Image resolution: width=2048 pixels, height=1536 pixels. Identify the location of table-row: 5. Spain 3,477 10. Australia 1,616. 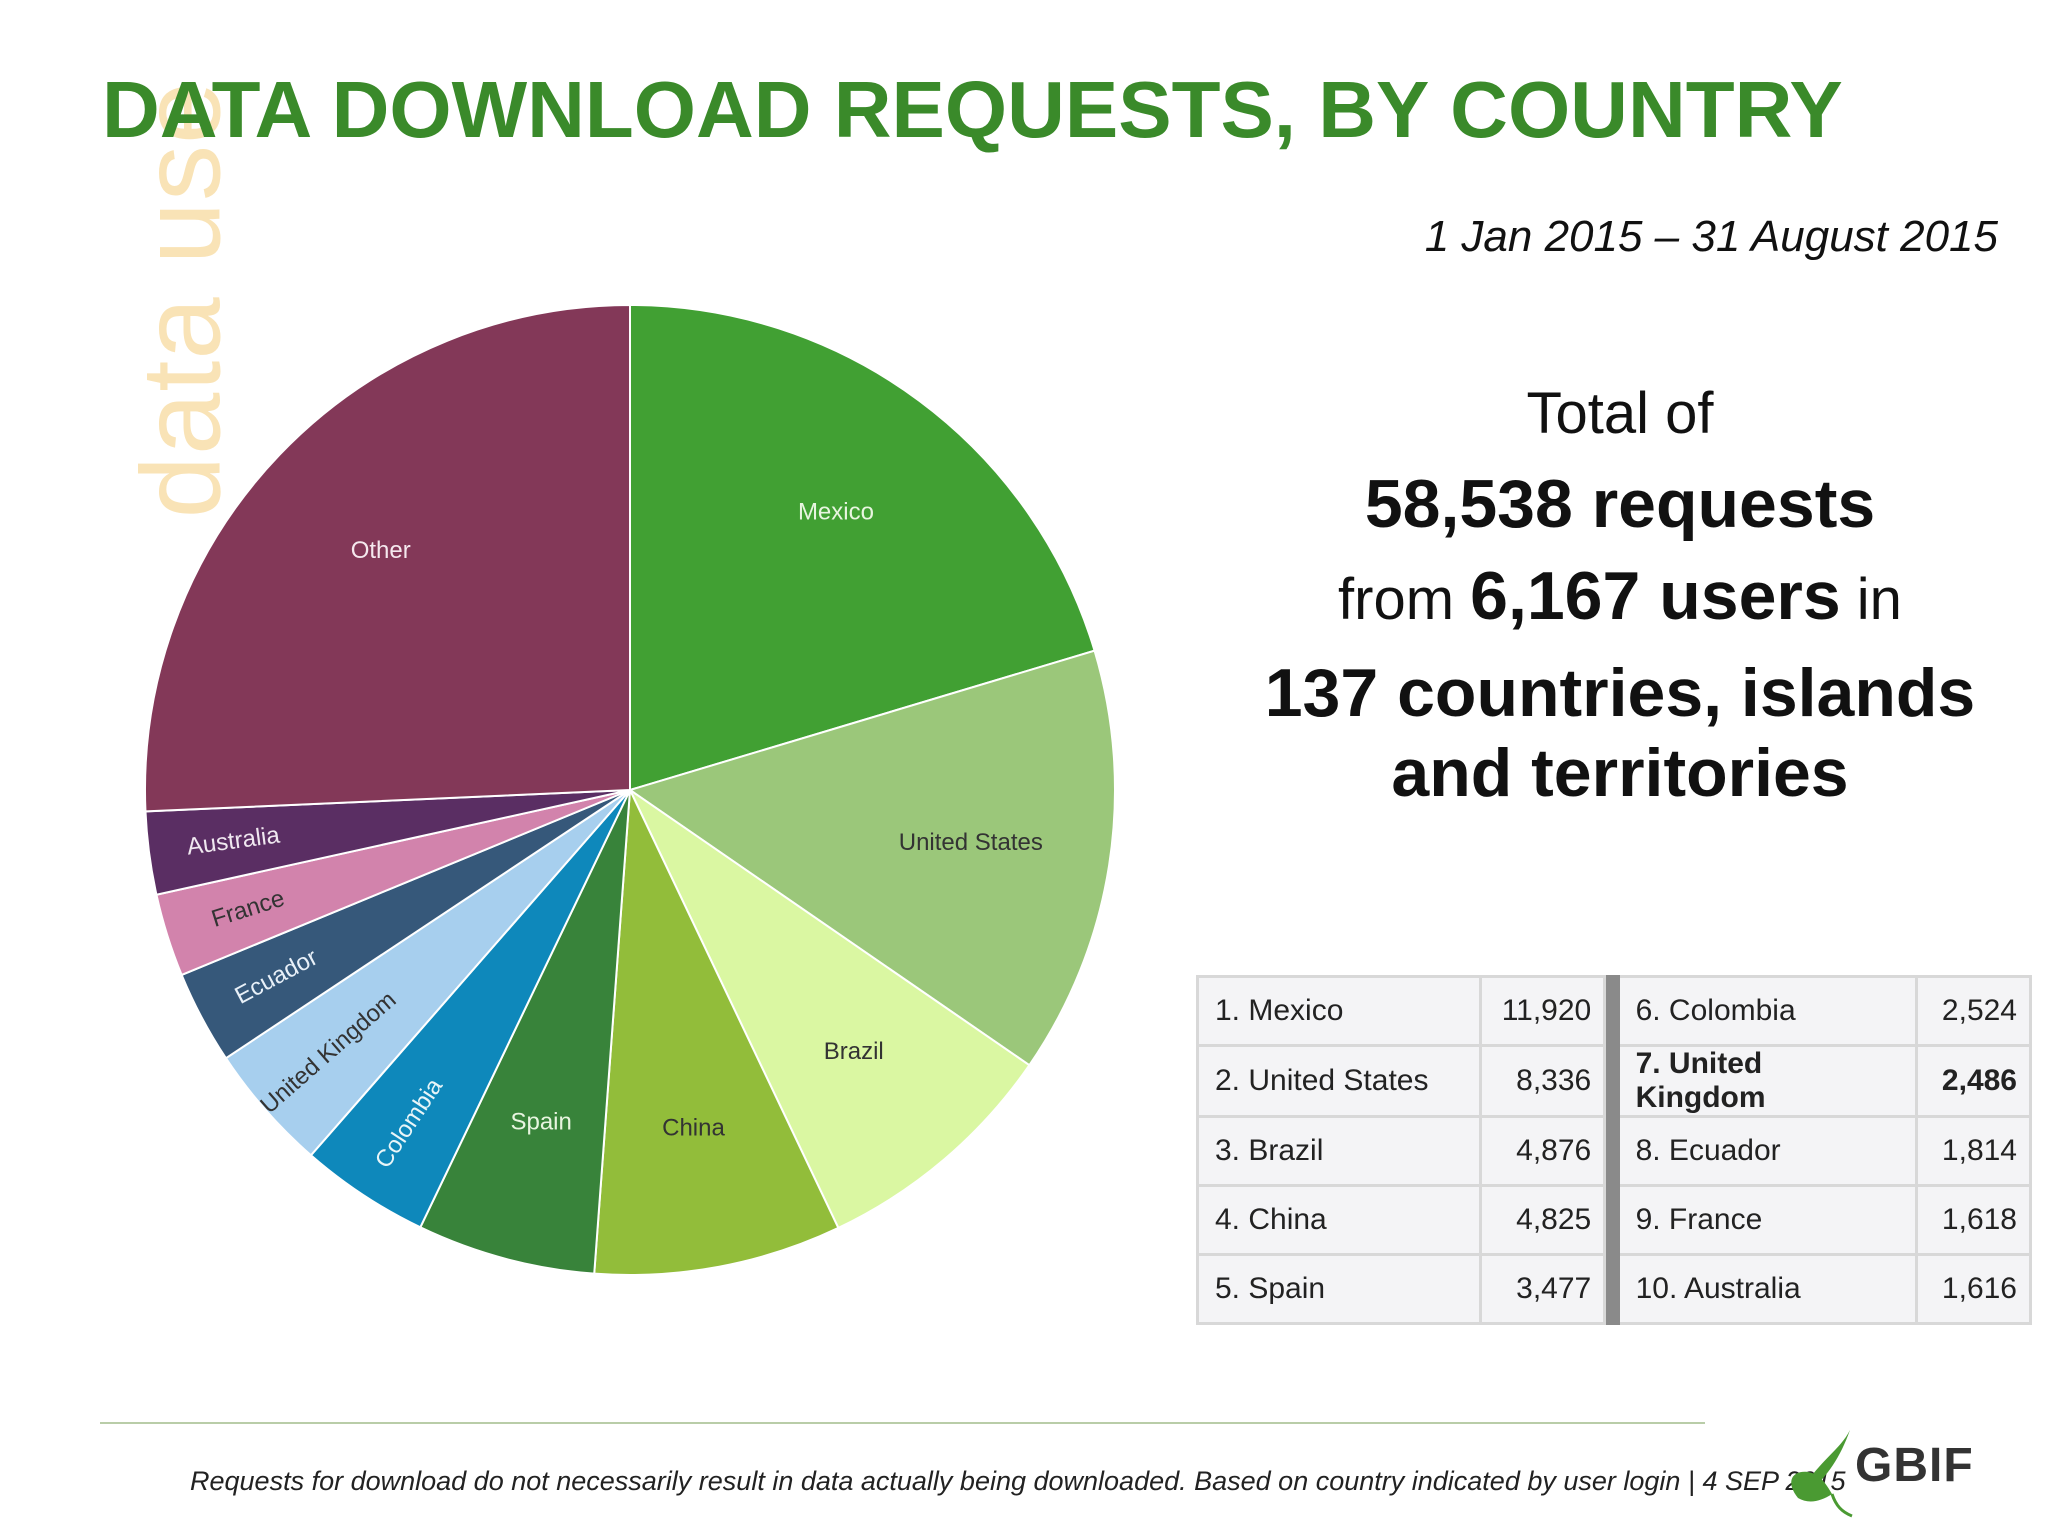
(1614, 1289).